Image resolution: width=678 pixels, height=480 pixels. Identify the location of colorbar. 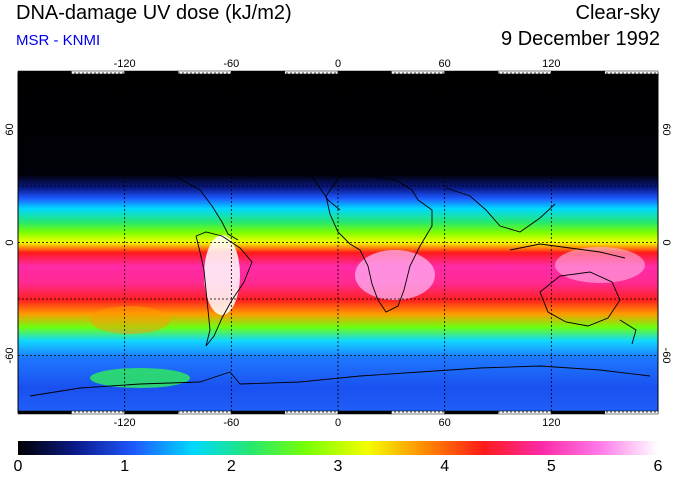
(338, 448).